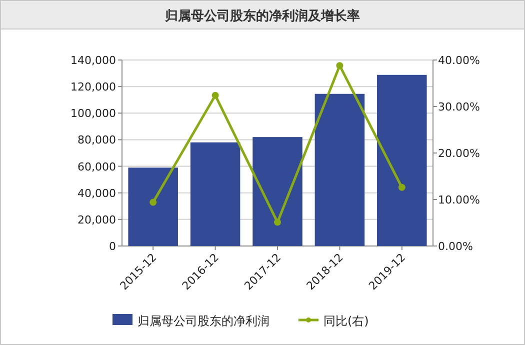  What do you see at coordinates (262, 16) in the screenshot?
I see `chart-title: 归属母公司股东的净利润及增长率` at bounding box center [262, 16].